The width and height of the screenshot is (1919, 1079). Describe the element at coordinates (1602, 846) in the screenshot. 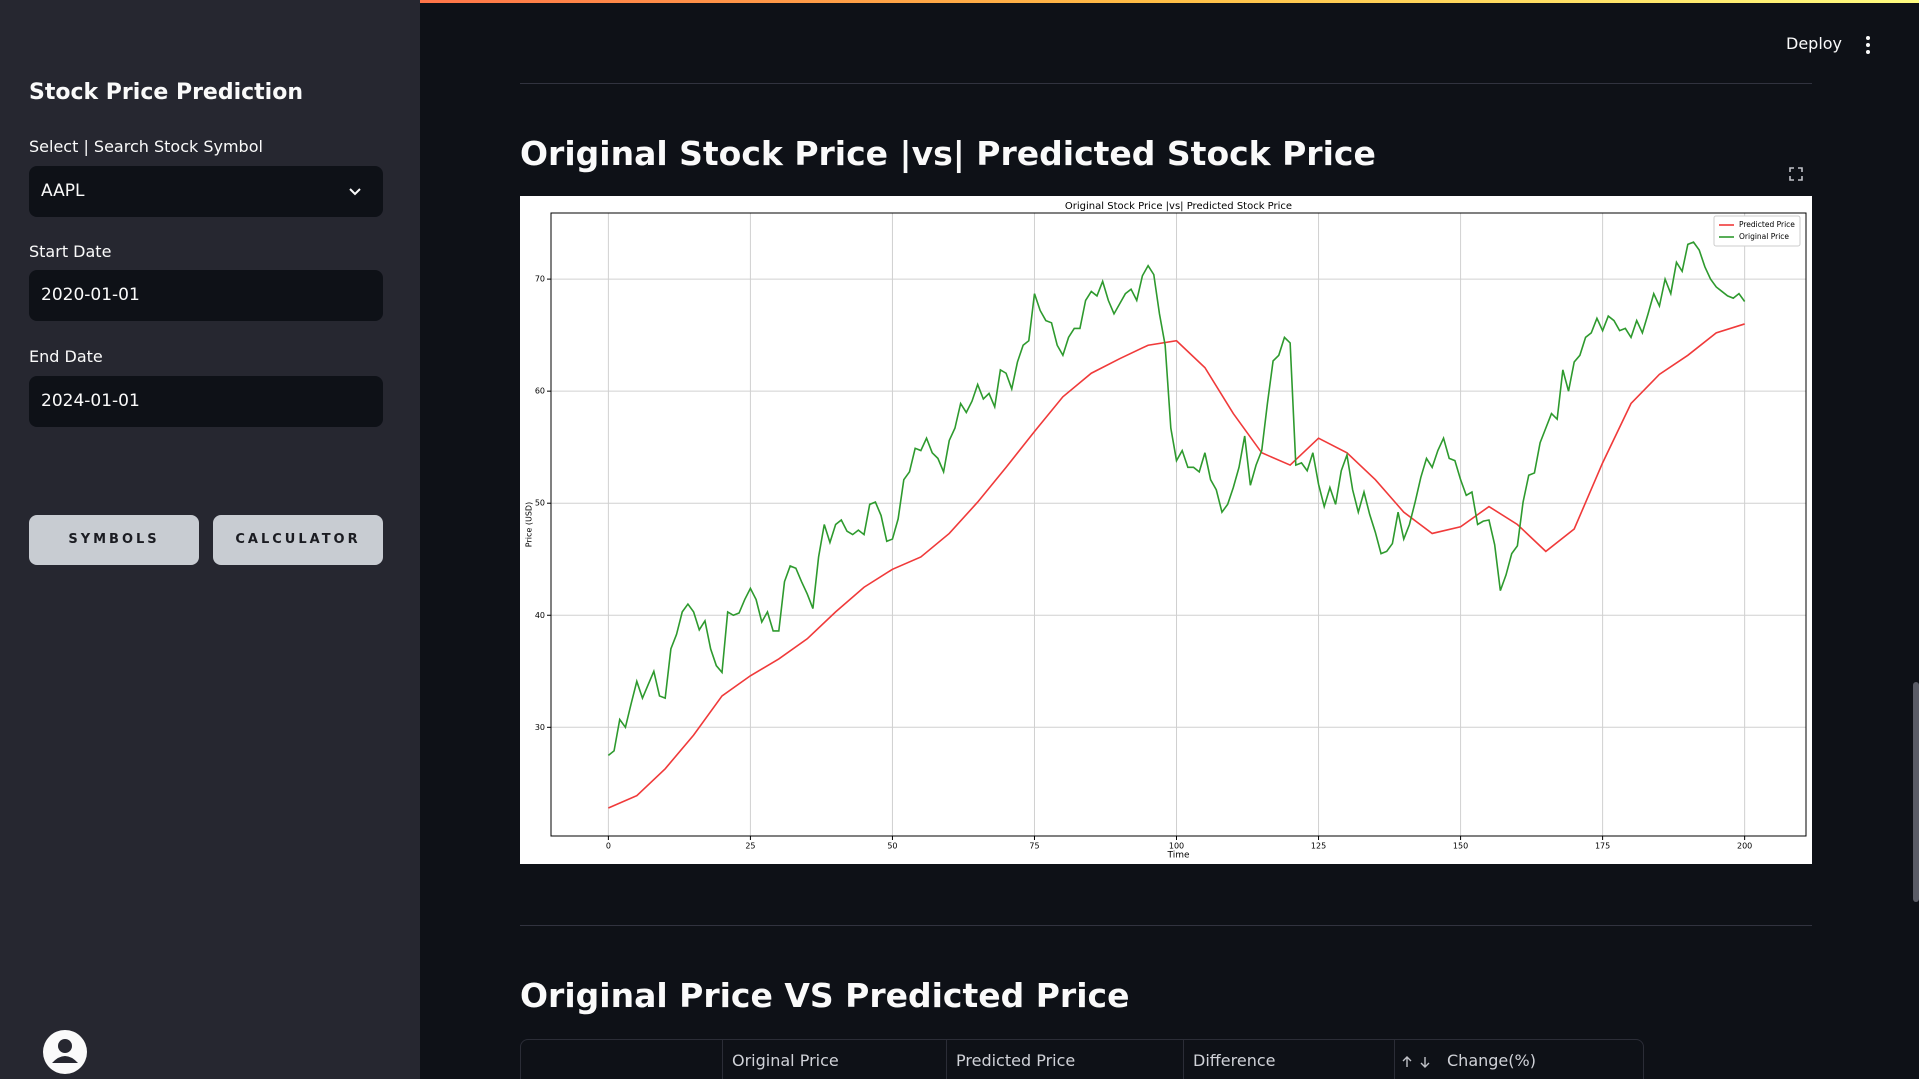

I see `x-tick-label: 175` at that location.